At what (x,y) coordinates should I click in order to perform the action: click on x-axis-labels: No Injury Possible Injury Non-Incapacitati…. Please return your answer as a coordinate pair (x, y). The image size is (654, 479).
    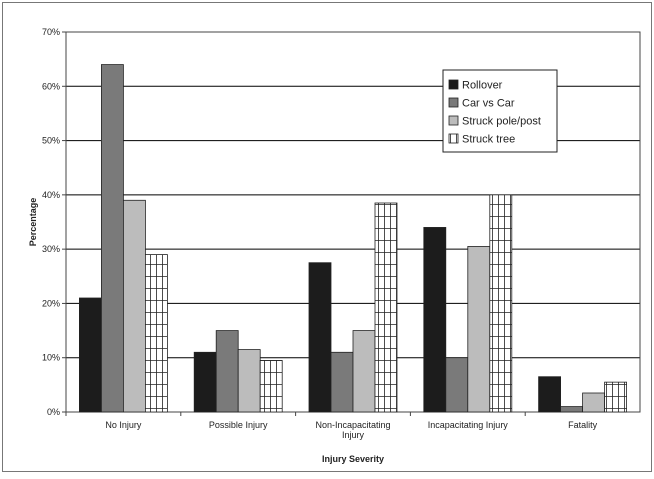
    Looking at the image, I should click on (351, 430).